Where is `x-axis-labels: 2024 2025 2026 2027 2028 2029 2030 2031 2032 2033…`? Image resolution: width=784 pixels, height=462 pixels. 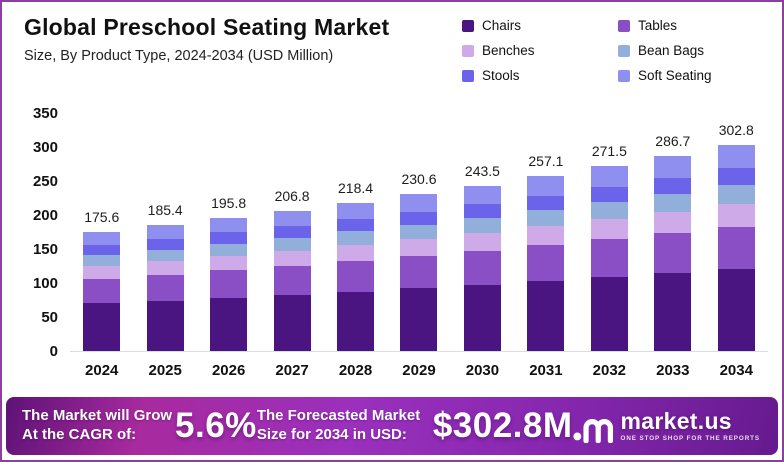 x-axis-labels: 2024 2025 2026 2027 2028 2029 2030 2031 2032 2033… is located at coordinates (419, 370).